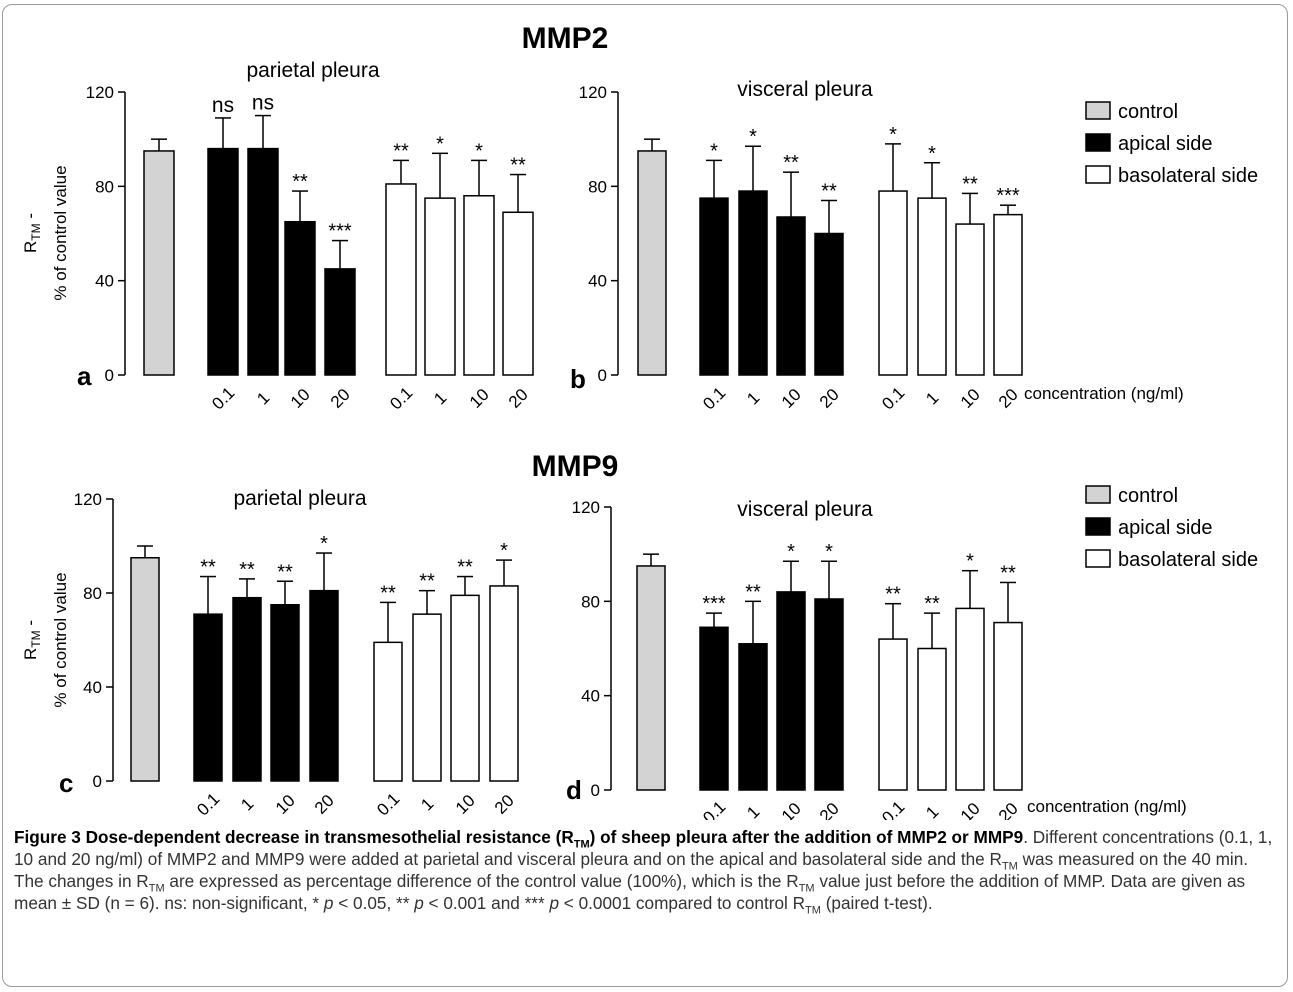 The image size is (1293, 992). I want to click on legend-label-apical: apical side, so click(1165, 144).